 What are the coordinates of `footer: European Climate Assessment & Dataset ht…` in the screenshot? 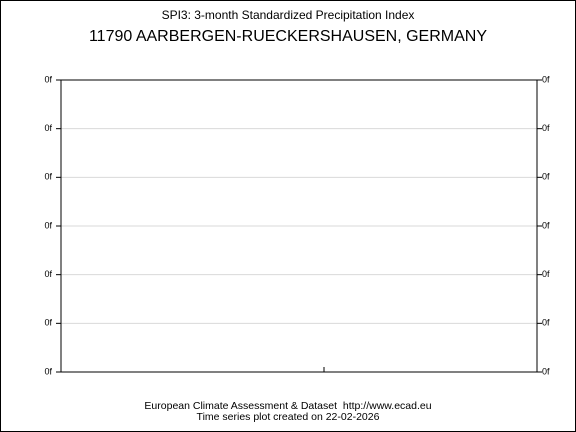 It's located at (287, 406).